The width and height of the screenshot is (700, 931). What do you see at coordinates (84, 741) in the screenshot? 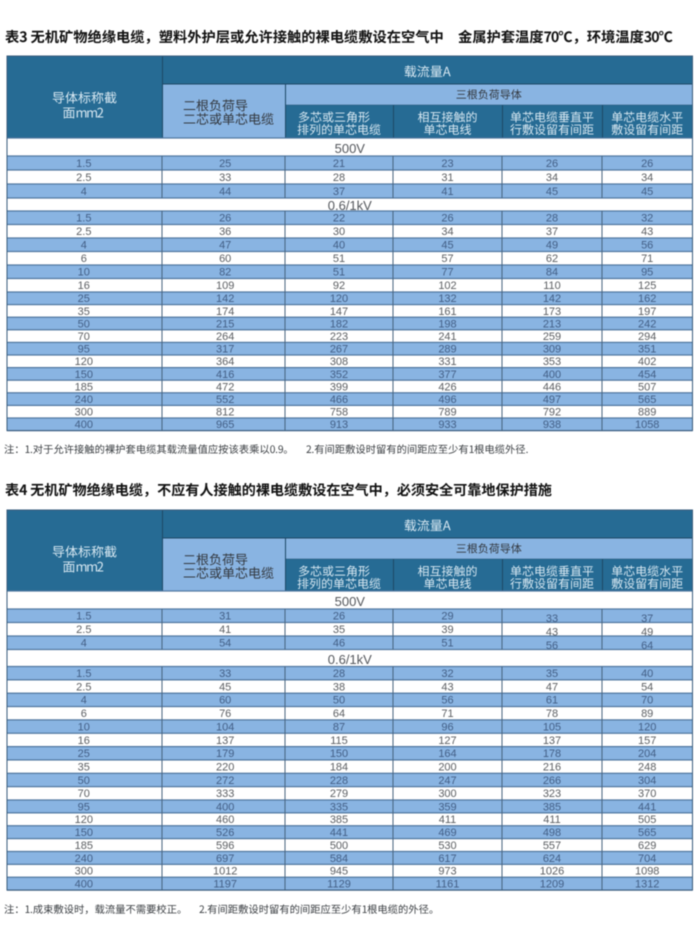
I see `svg-text: 16` at bounding box center [84, 741].